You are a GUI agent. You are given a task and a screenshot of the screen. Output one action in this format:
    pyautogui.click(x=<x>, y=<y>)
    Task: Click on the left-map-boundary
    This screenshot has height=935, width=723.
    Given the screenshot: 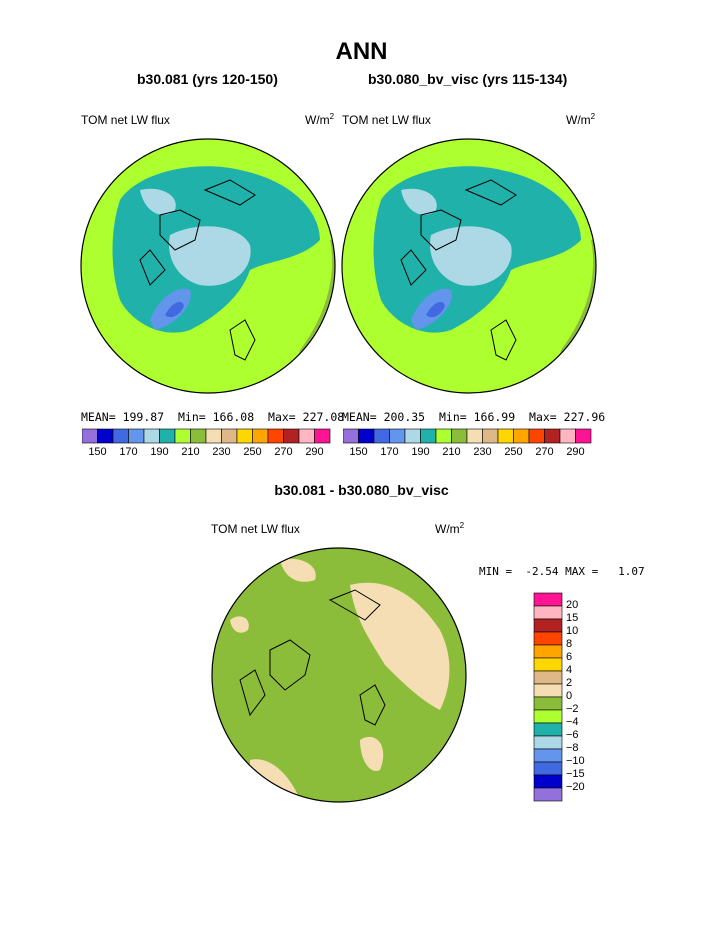 What is the action you would take?
    pyautogui.click(x=208, y=266)
    